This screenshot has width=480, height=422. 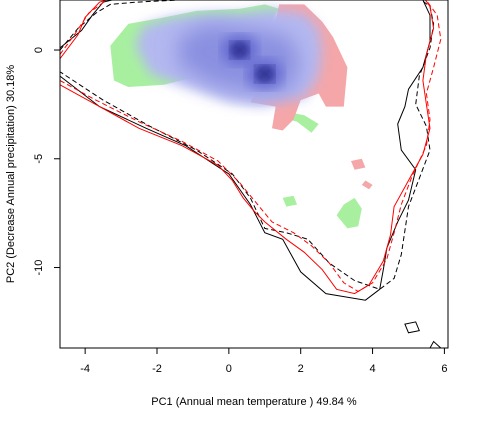 What do you see at coordinates (254, 402) in the screenshot?
I see `x-axis-label: PC1 (Annual mean temperature ) 49.84 %` at bounding box center [254, 402].